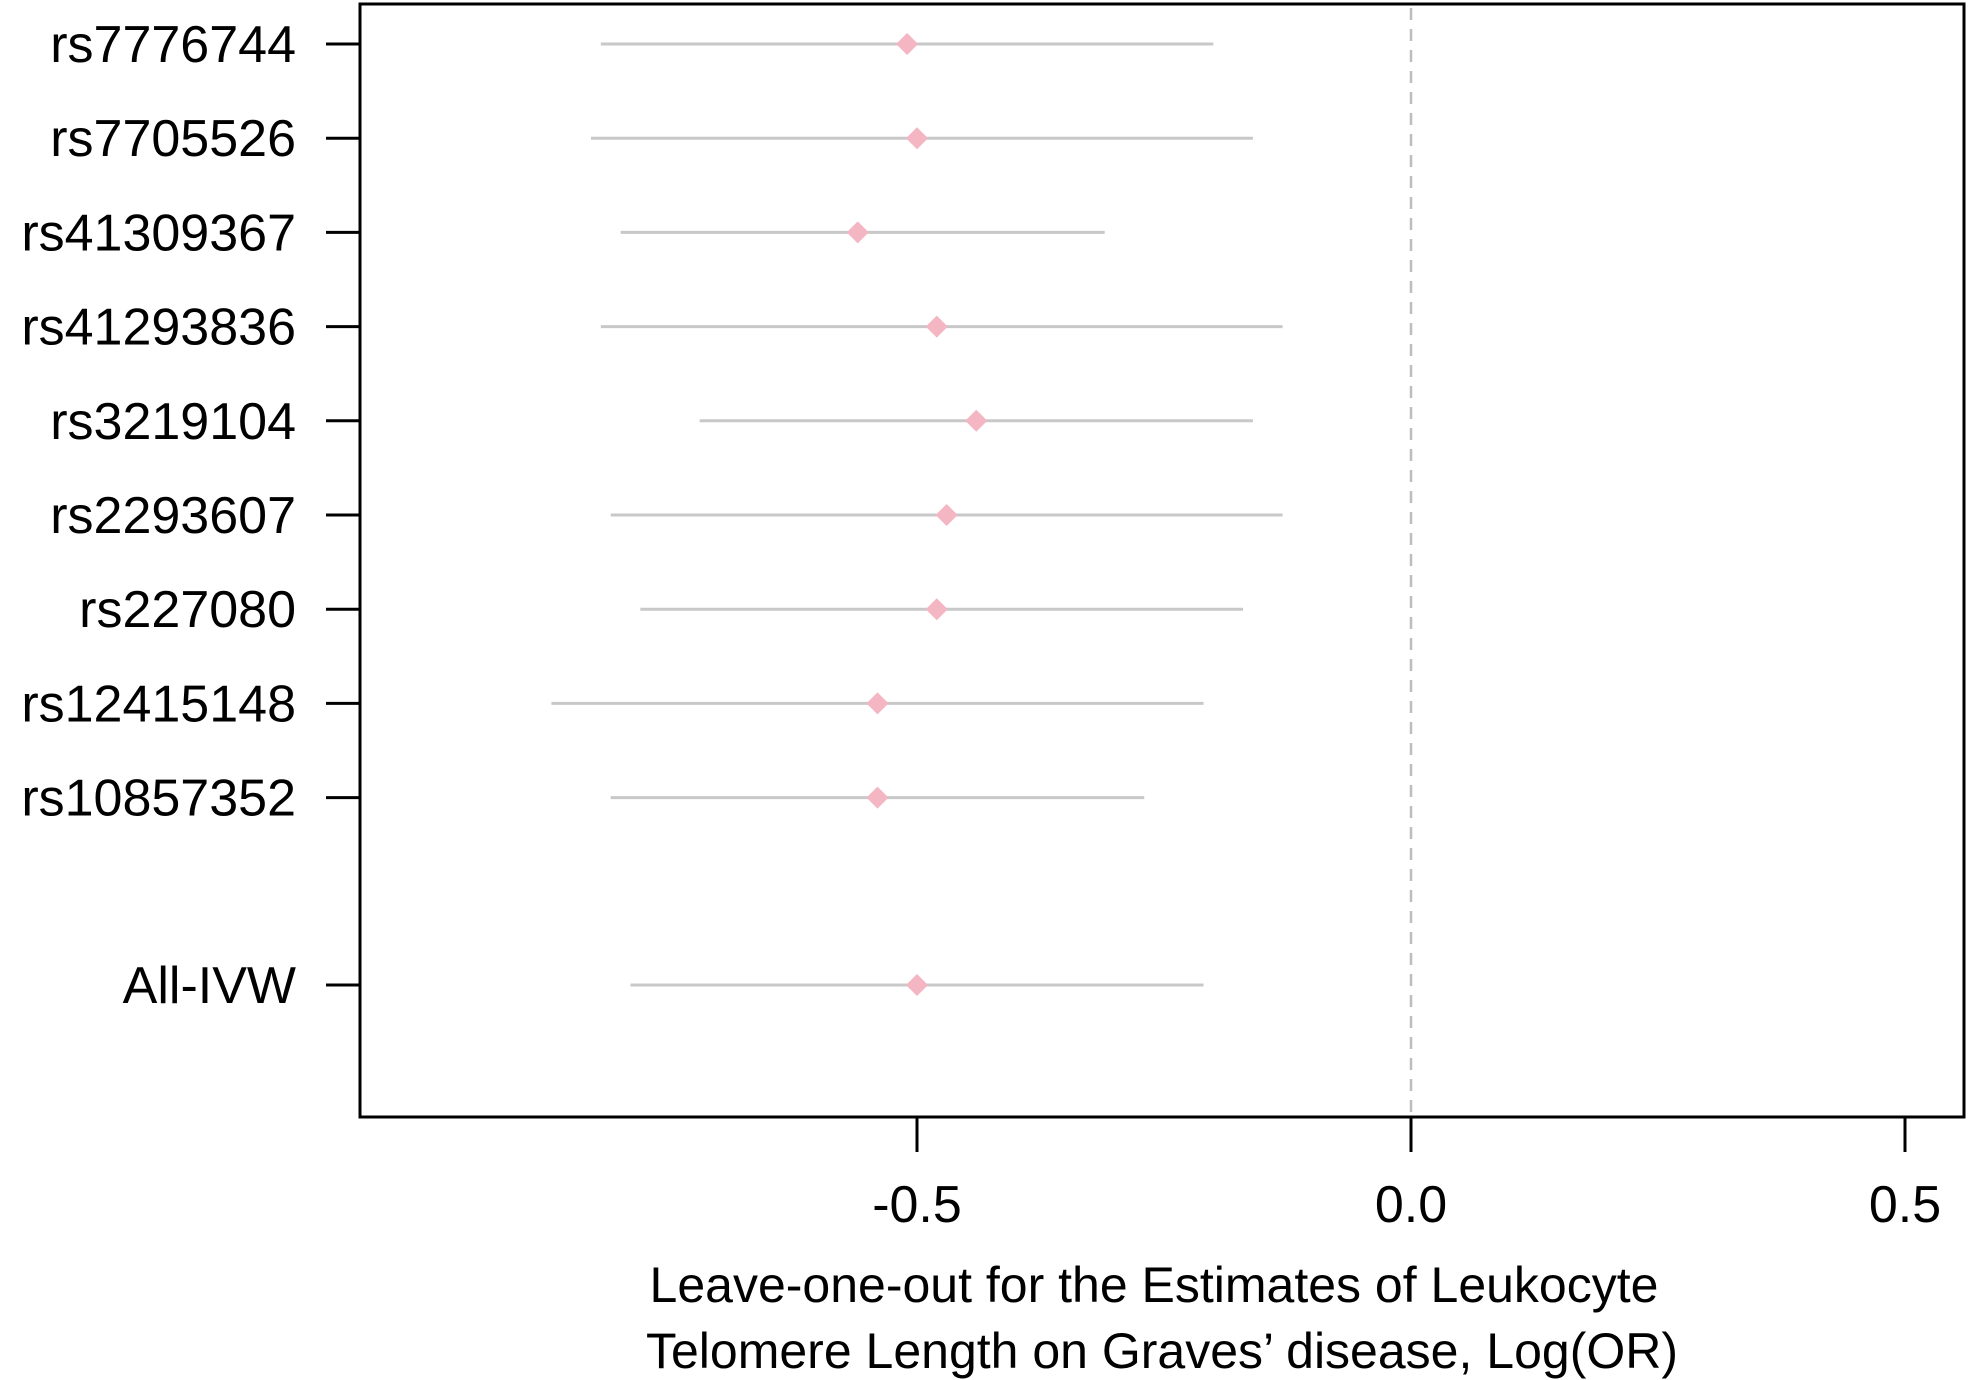  What do you see at coordinates (877, 703) in the screenshot?
I see `point-estimate-rs12415148` at bounding box center [877, 703].